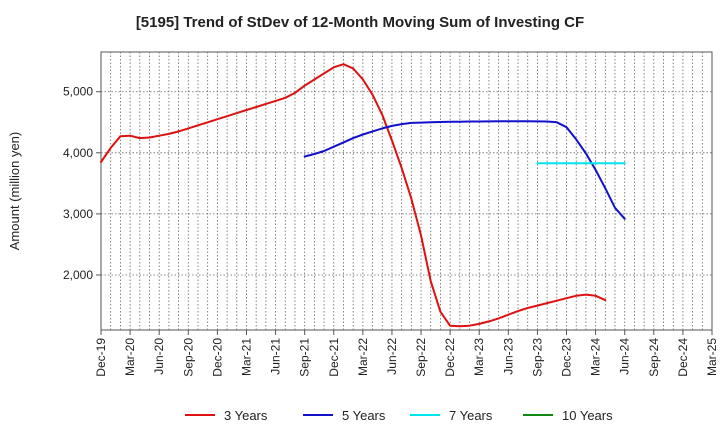 The width and height of the screenshot is (720, 440). Describe the element at coordinates (246, 357) in the screenshot. I see `x-tick-label: Mar-21` at that location.